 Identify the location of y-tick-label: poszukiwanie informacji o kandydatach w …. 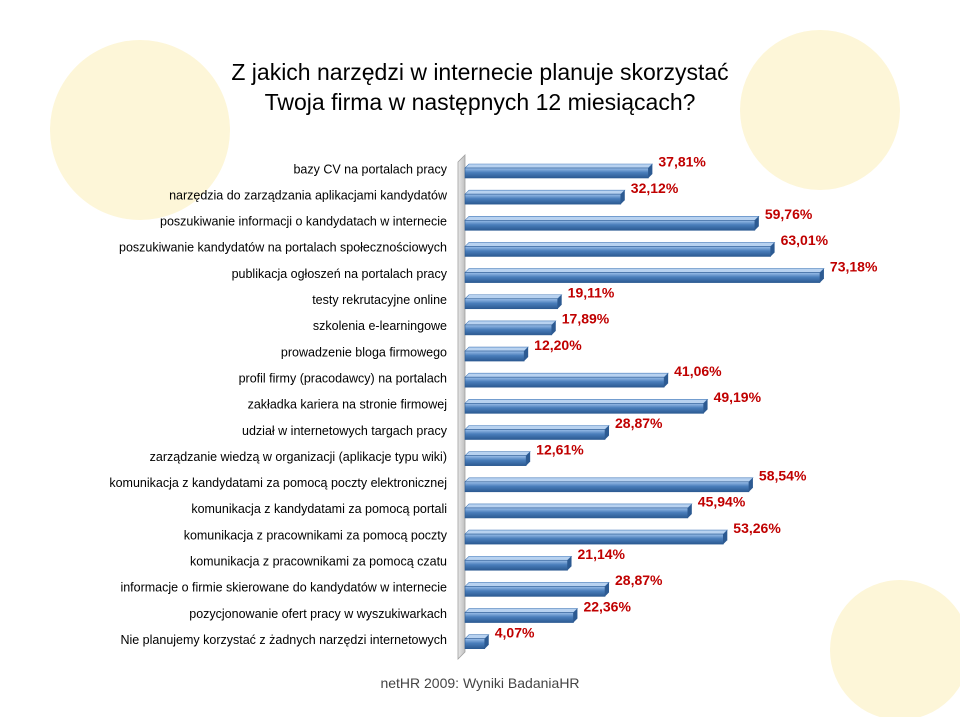
(303, 222).